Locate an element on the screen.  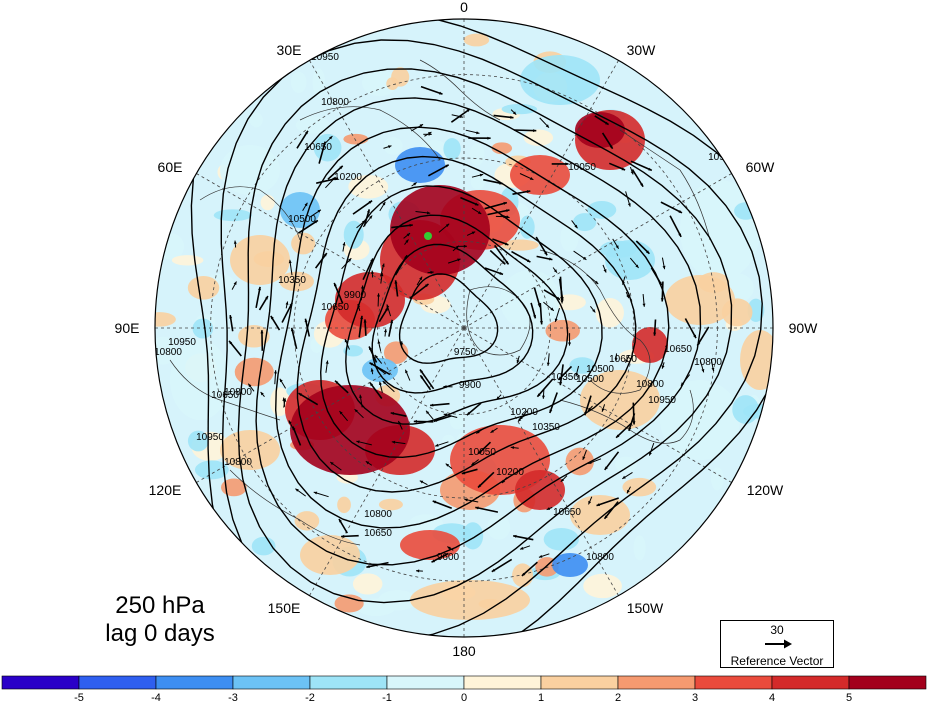
contour-label: 10800 is located at coordinates (335, 102).